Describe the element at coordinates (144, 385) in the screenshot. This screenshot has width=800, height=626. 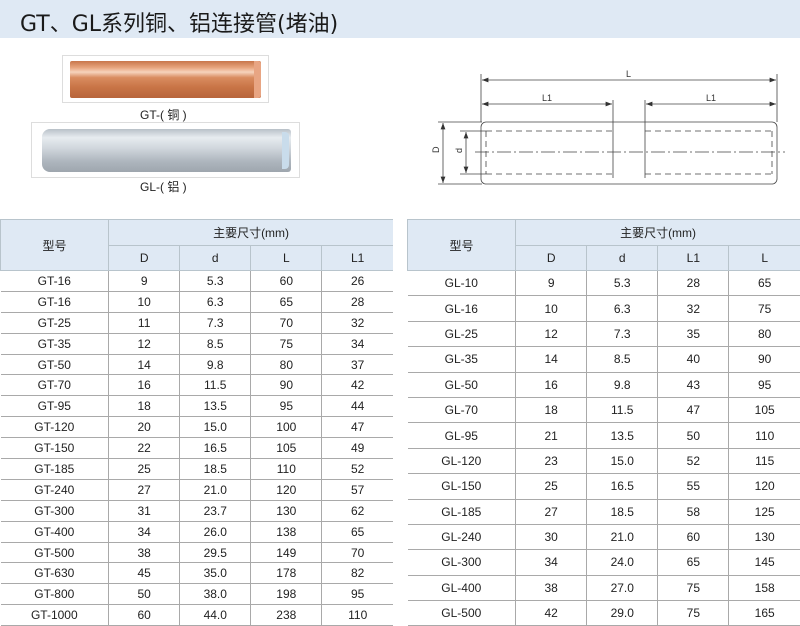
I see `value-cell: 16` at that location.